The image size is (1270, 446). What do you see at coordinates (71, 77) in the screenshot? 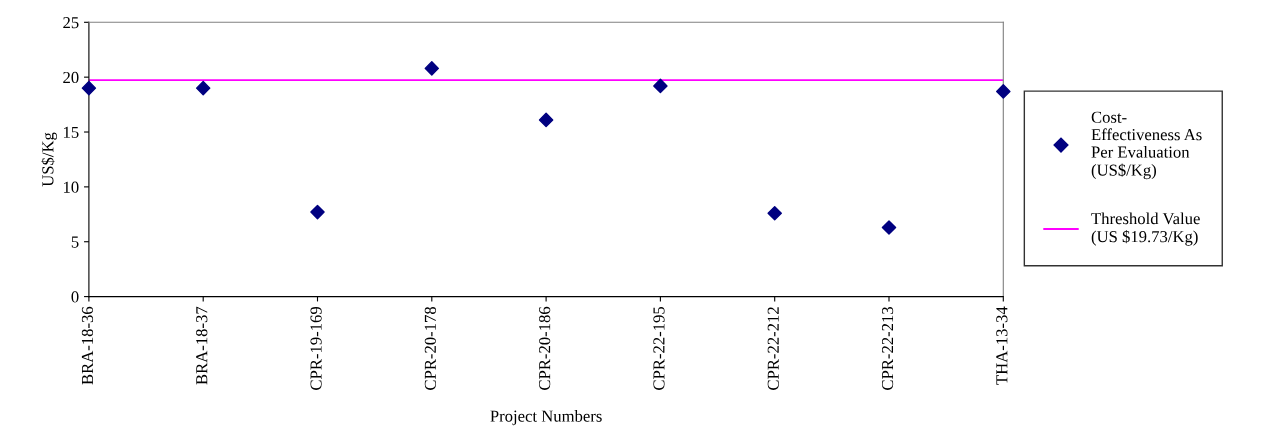
I see `y-tick-label: 20` at bounding box center [71, 77].